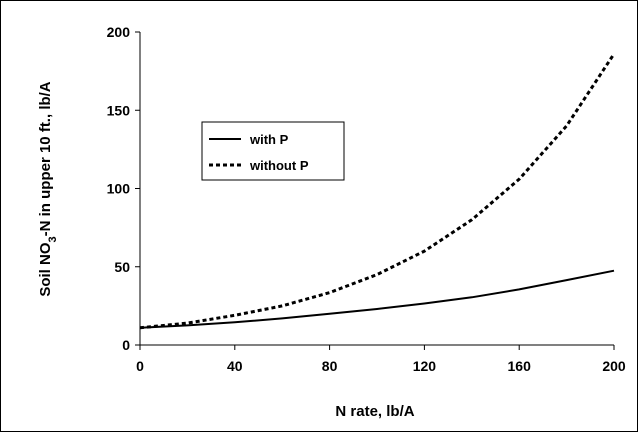 This screenshot has height=433, width=639. I want to click on y-axis-label: Soil NO3-N in upper 10 ft., lb/A, so click(48, 188).